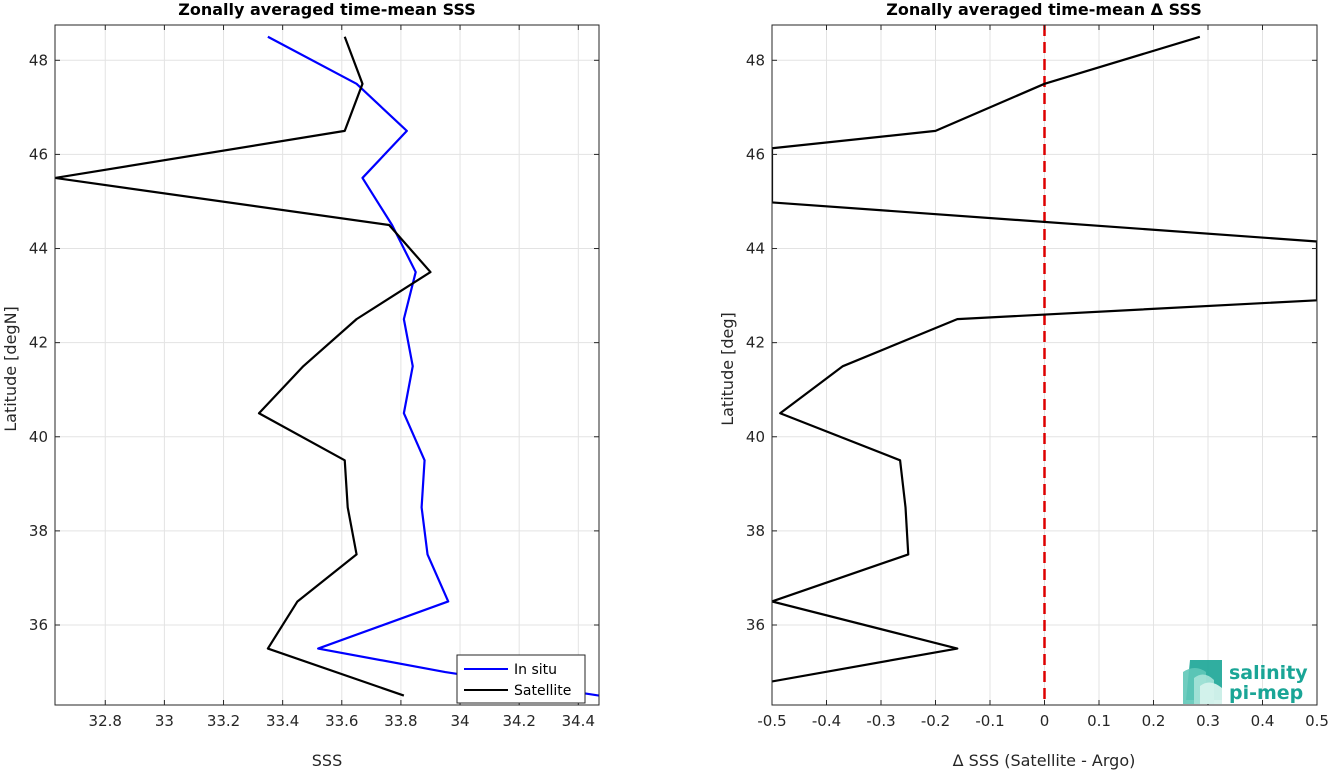 This screenshot has width=1330, height=770. What do you see at coordinates (1099, 721) in the screenshot?
I see `delta-x-tick-label: 0.1` at bounding box center [1099, 721].